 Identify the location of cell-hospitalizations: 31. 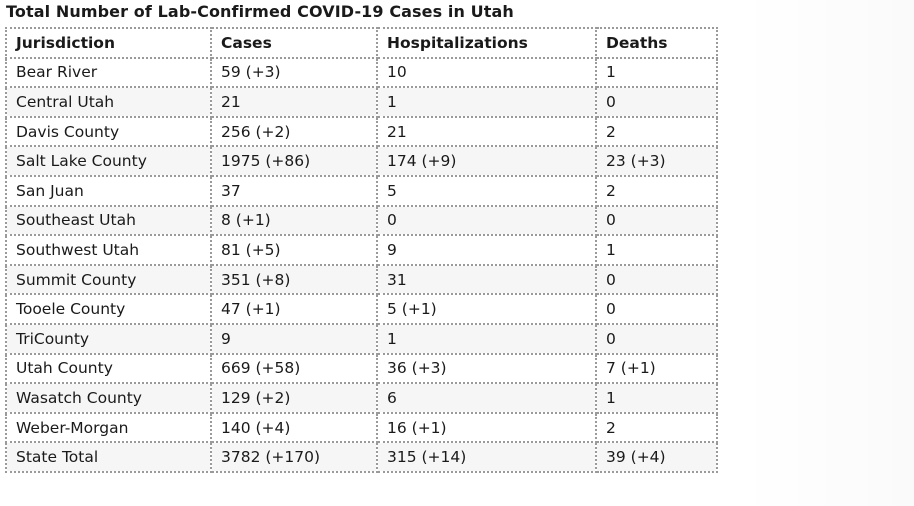
(486, 279).